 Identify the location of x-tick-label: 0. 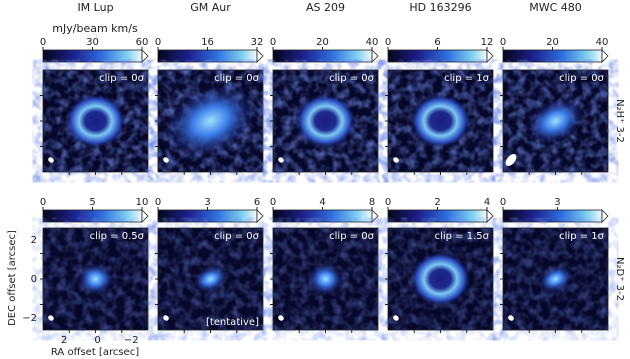
(97, 340).